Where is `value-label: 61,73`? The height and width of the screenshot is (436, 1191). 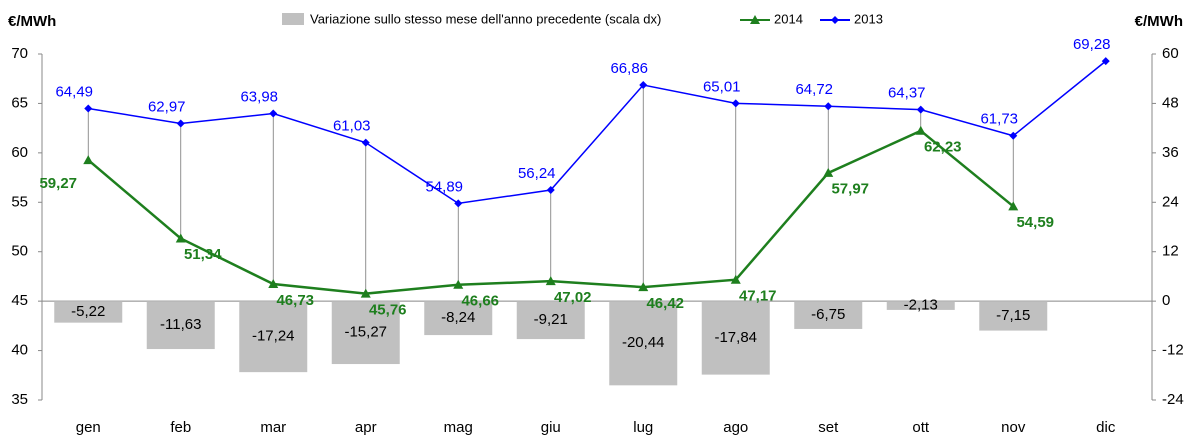
value-label: 61,73 is located at coordinates (999, 119).